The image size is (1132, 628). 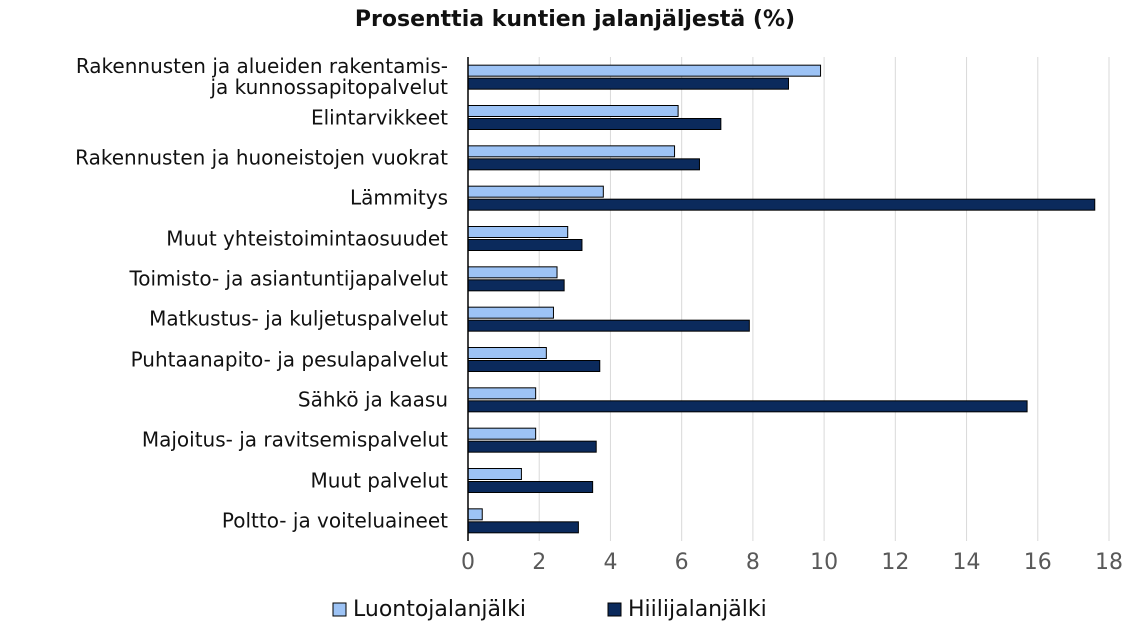 What do you see at coordinates (610, 562) in the screenshot?
I see `x-tick-label: 4` at bounding box center [610, 562].